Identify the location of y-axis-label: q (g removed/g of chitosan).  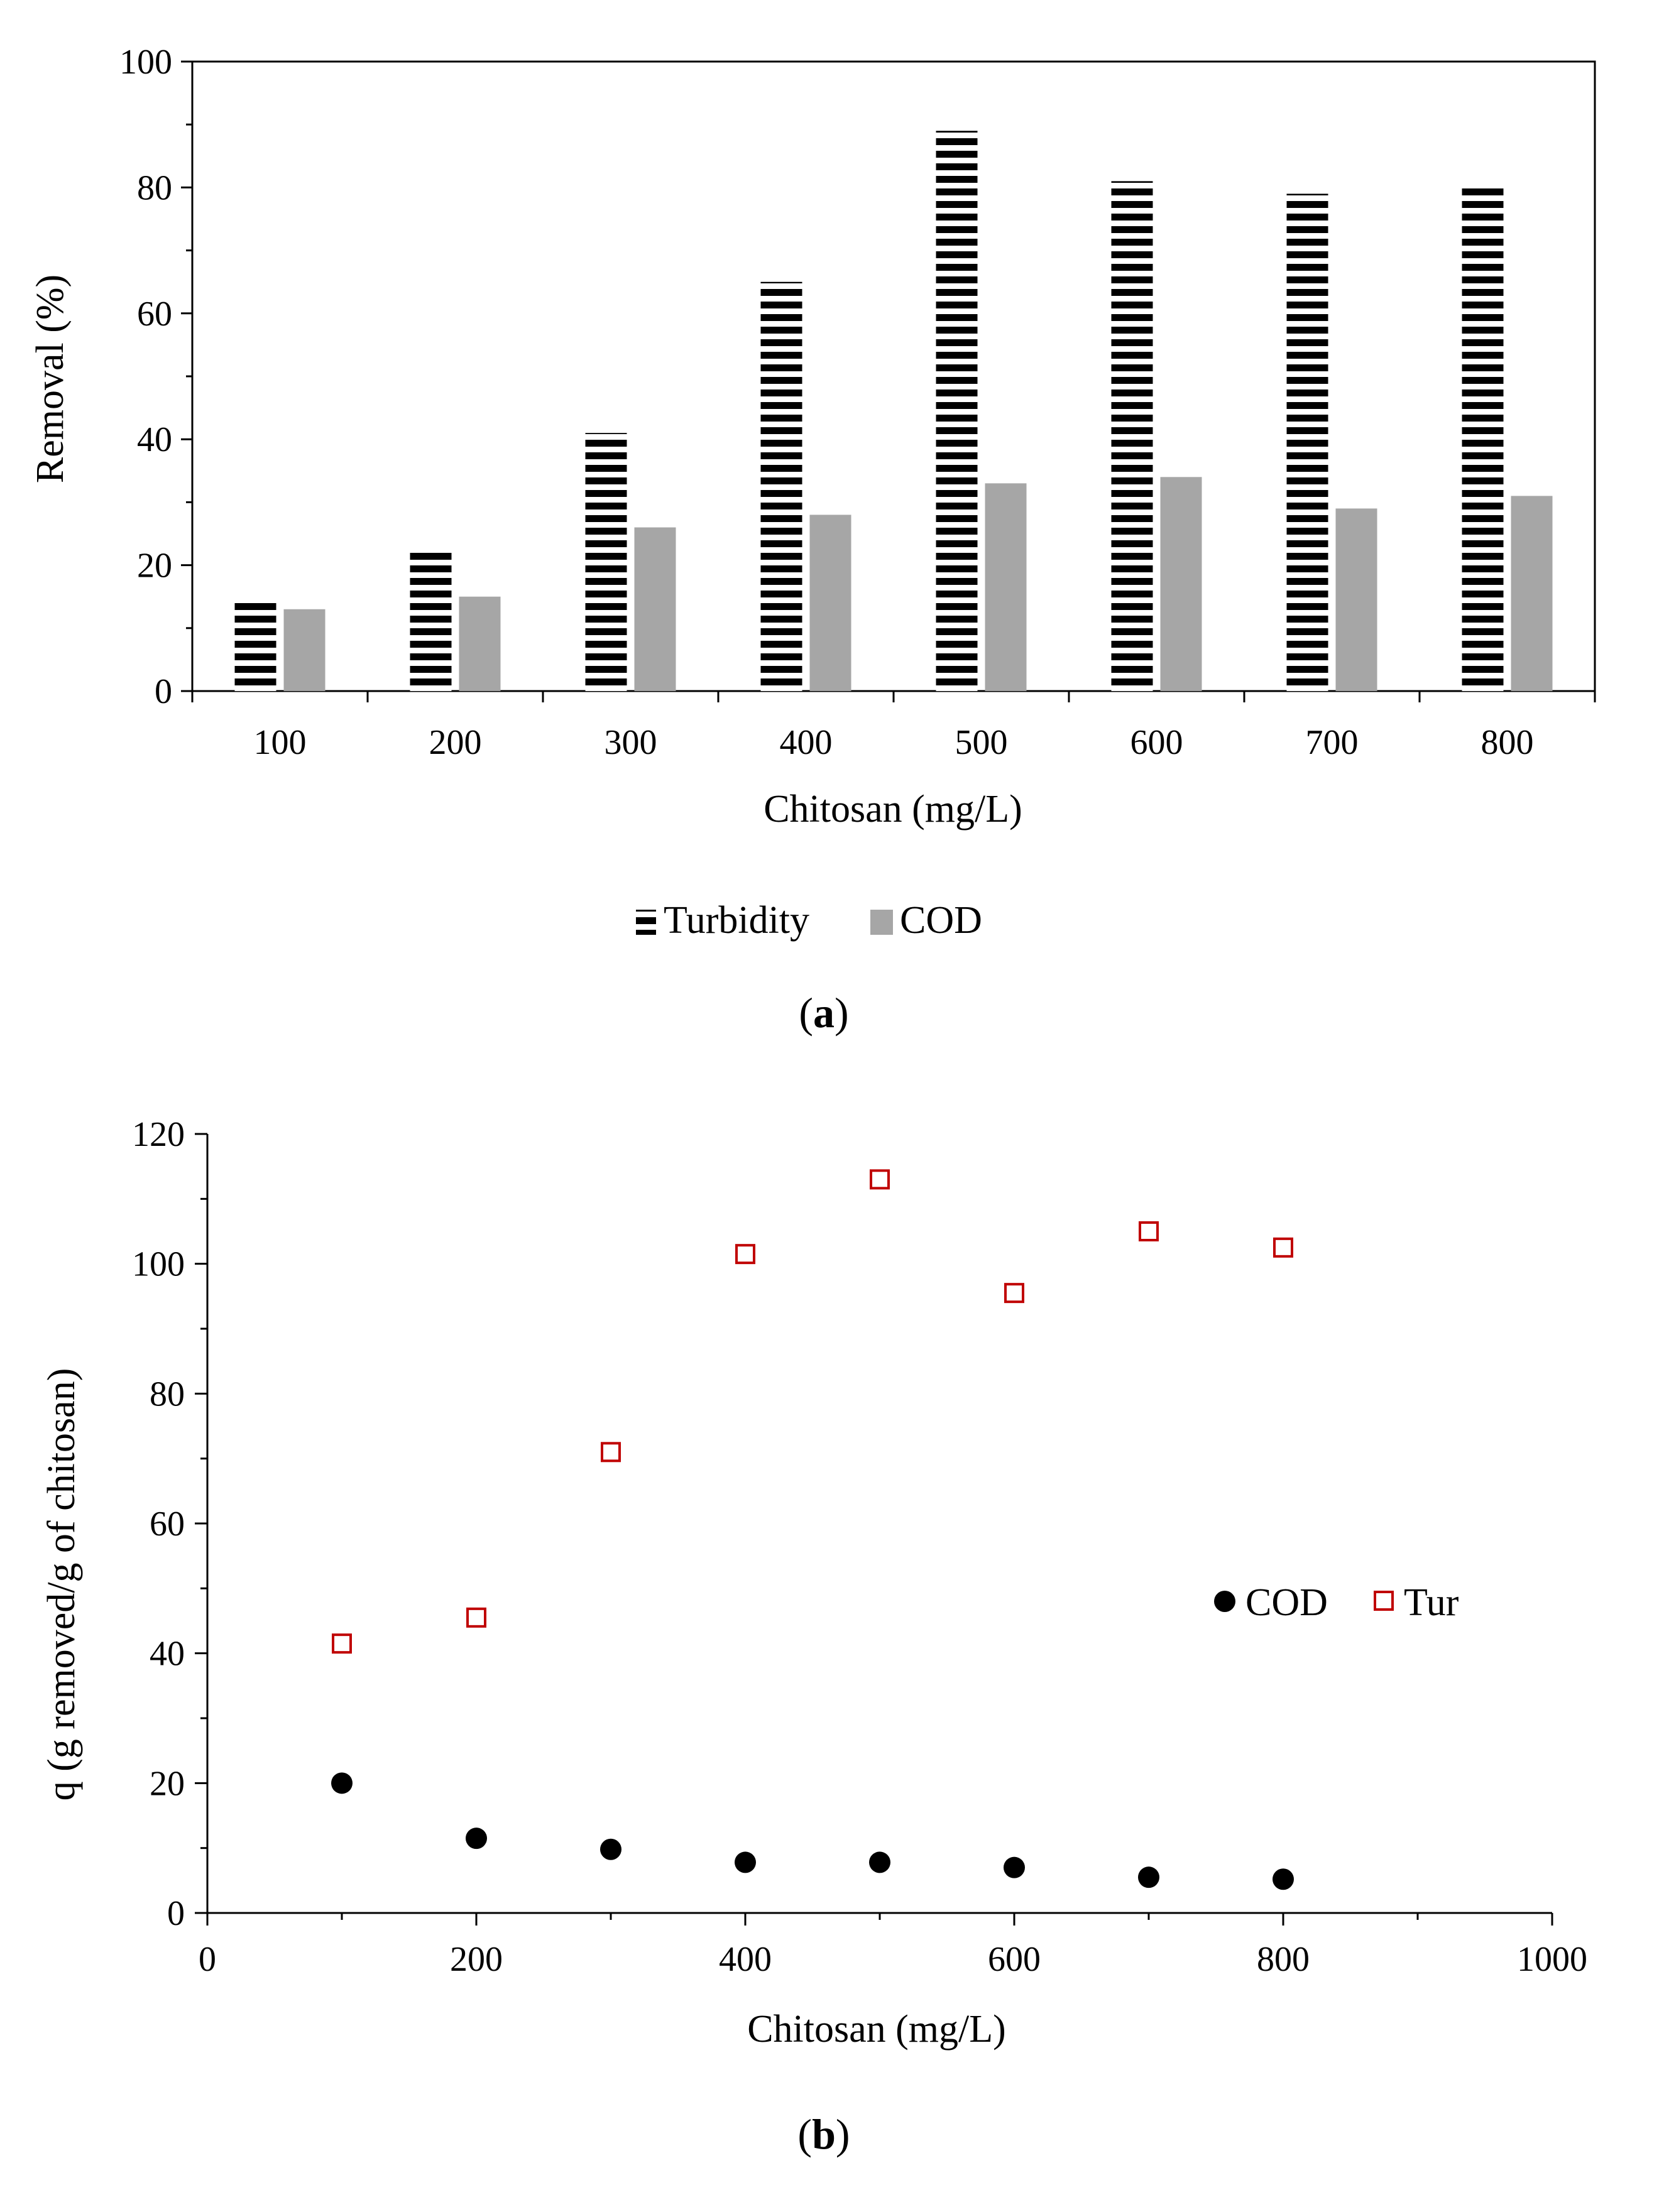
(61, 1584).